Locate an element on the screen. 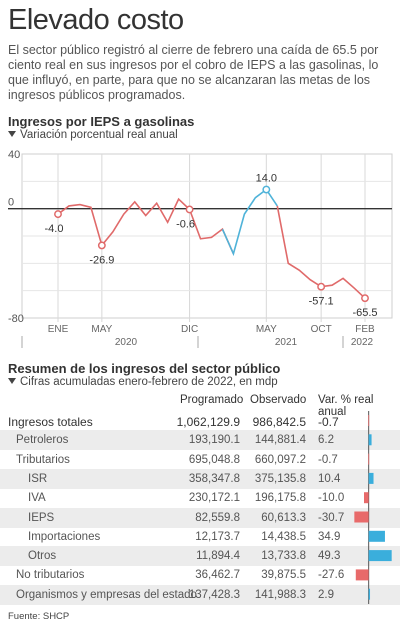 This screenshot has height=626, width=400. observado-value: 141,988.3 is located at coordinates (280, 594).